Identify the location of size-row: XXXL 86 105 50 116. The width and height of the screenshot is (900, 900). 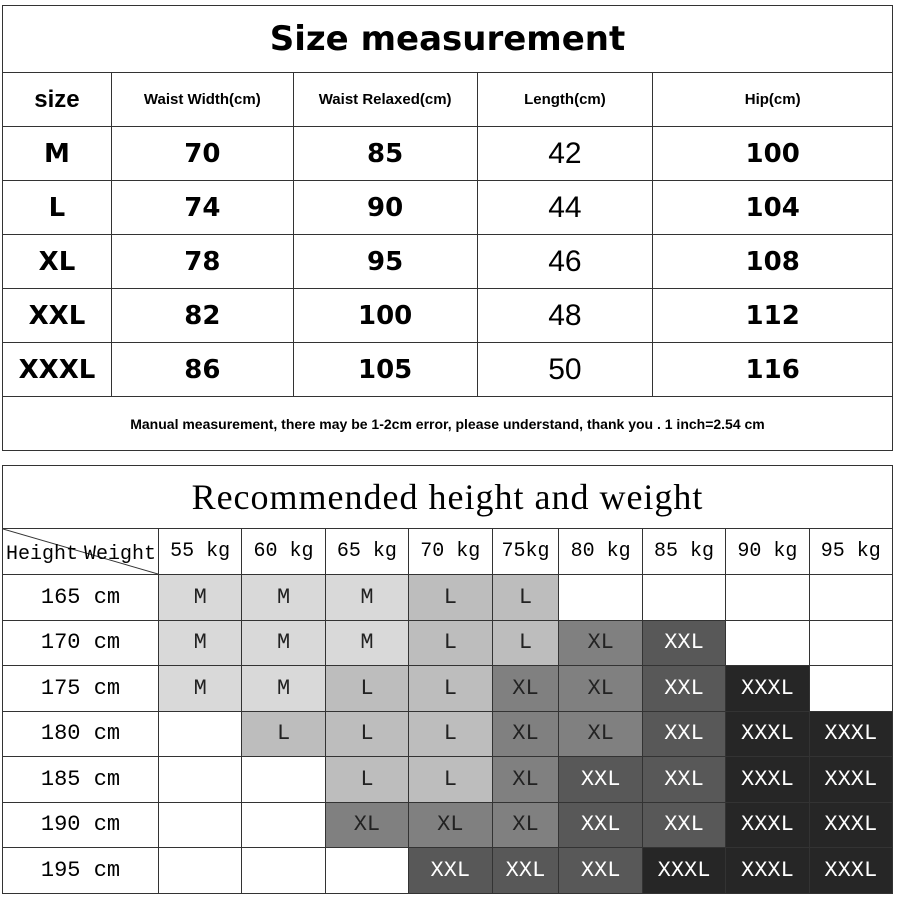
(447, 369).